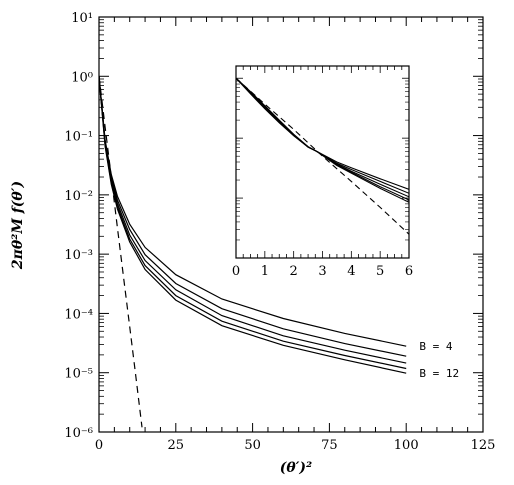  Describe the element at coordinates (329, 445) in the screenshot. I see `x-tick-label: 75` at that location.